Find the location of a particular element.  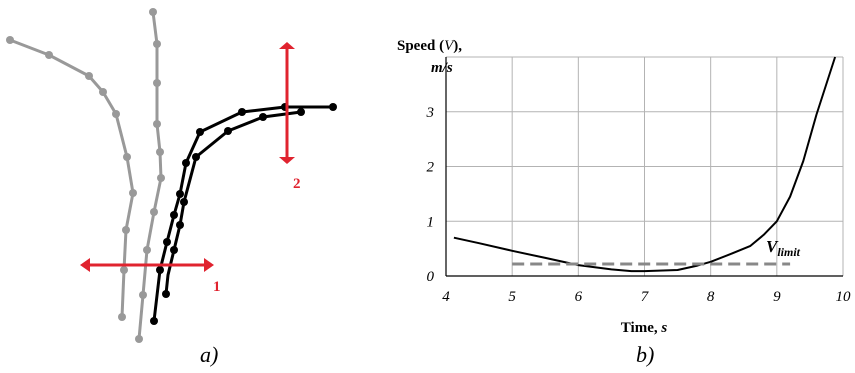

x-axis-title-unit: s is located at coordinates (663, 328).